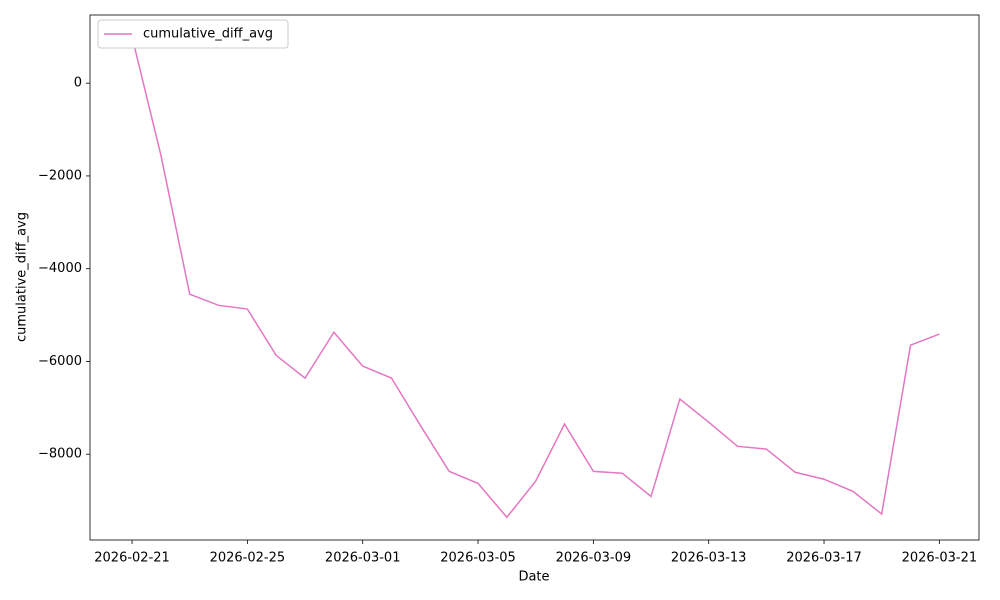 The image size is (1000, 600). I want to click on x-tick-label: 2026-03-13, so click(709, 558).